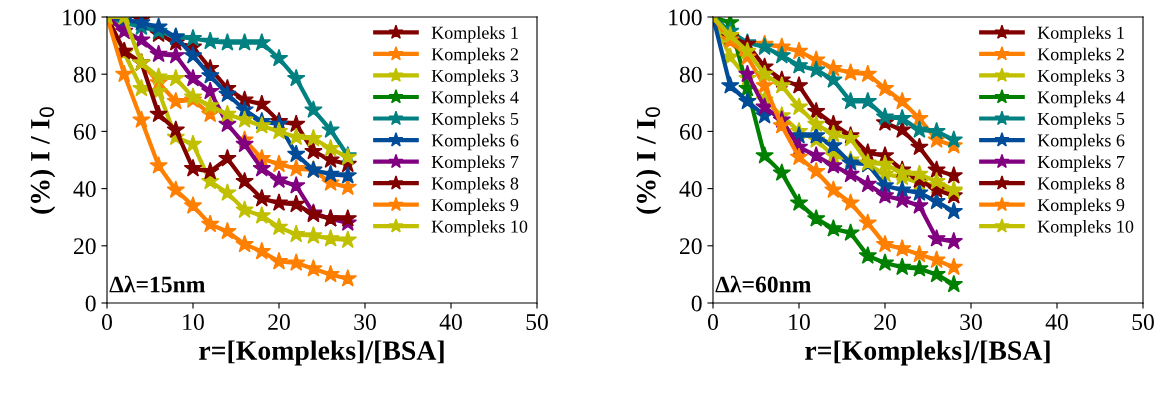 The image size is (1176, 403). What do you see at coordinates (763, 284) in the screenshot?
I see `annotation: Δλ=60nm` at bounding box center [763, 284].